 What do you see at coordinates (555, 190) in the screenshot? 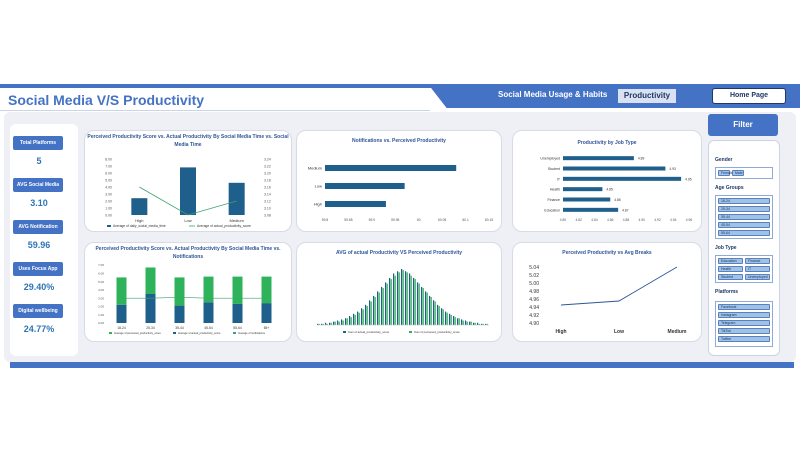
I see `y-tick-label: Health` at bounding box center [555, 190].